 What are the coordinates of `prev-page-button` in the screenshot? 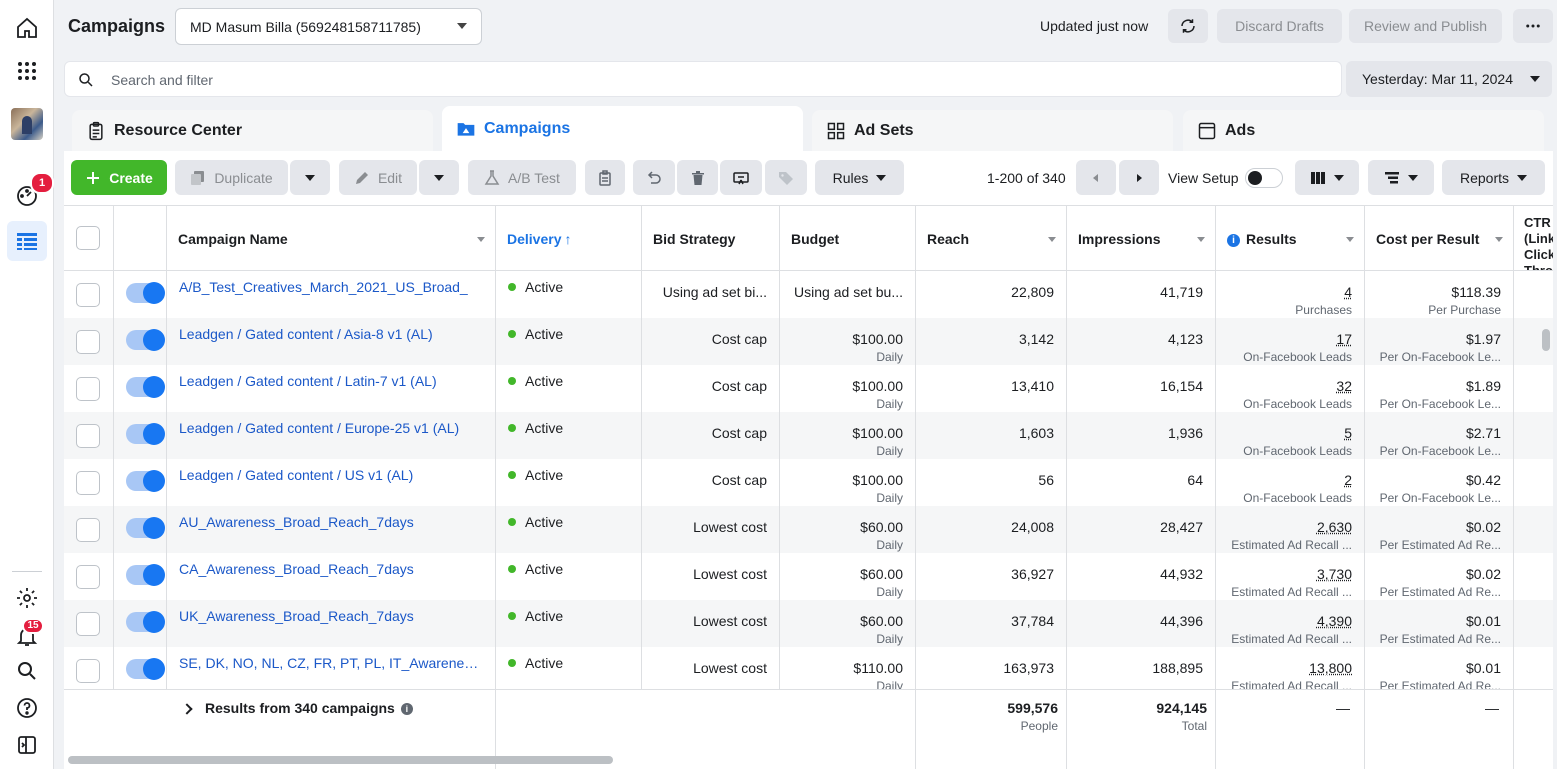 It's located at (1096, 177).